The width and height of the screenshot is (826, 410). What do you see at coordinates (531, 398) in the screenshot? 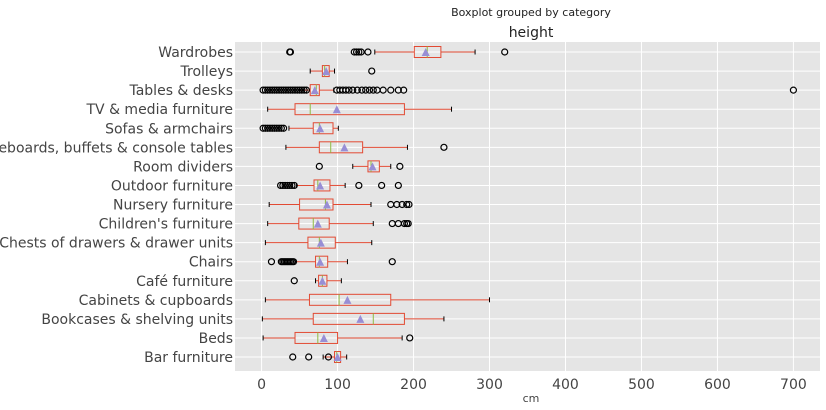
I see `x-axis-label: cm` at bounding box center [531, 398].